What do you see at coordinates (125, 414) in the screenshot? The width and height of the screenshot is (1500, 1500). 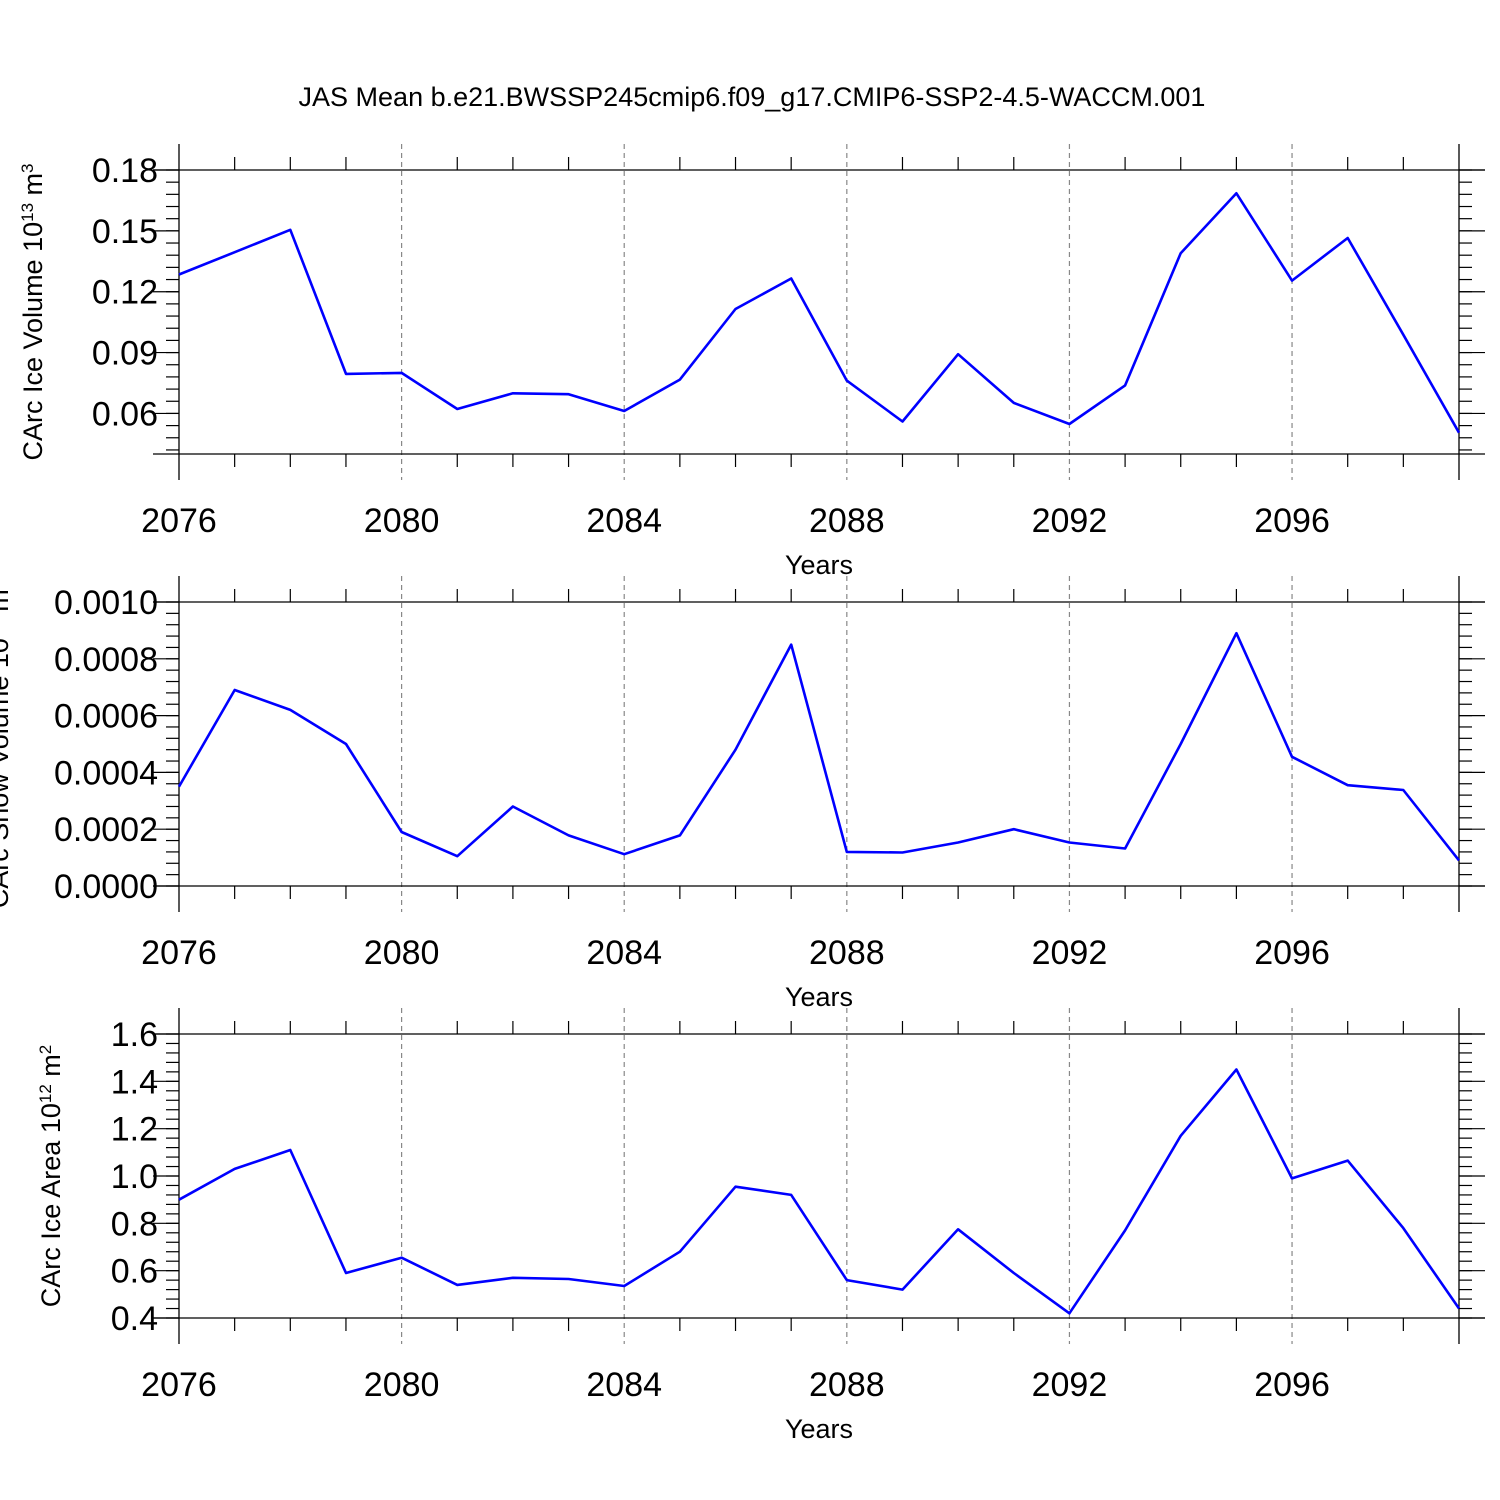 I see `panel-1-ytick-label: 0.06` at bounding box center [125, 414].